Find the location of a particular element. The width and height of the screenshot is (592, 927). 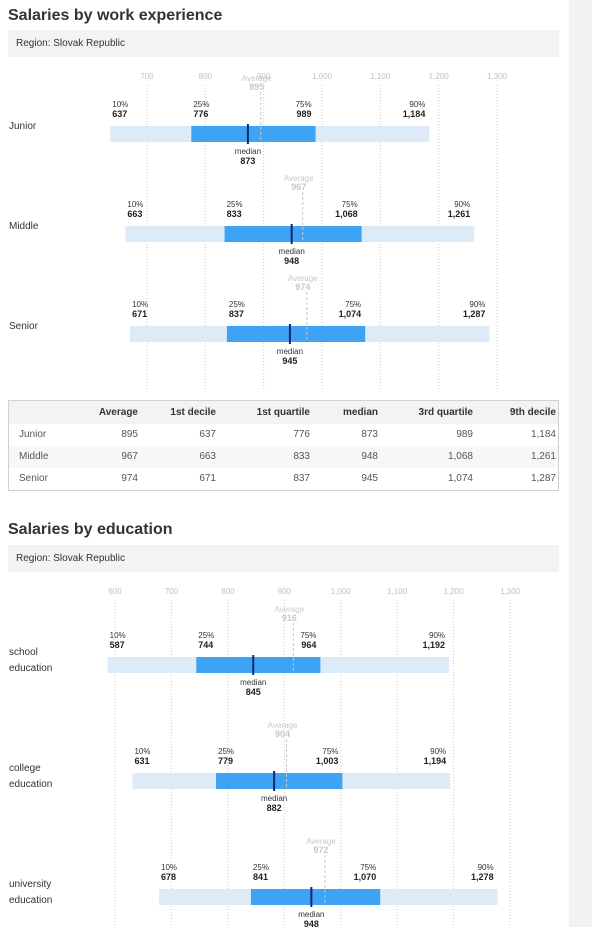

experience-region-label: Region: Slovak Republic is located at coordinates (70, 43).